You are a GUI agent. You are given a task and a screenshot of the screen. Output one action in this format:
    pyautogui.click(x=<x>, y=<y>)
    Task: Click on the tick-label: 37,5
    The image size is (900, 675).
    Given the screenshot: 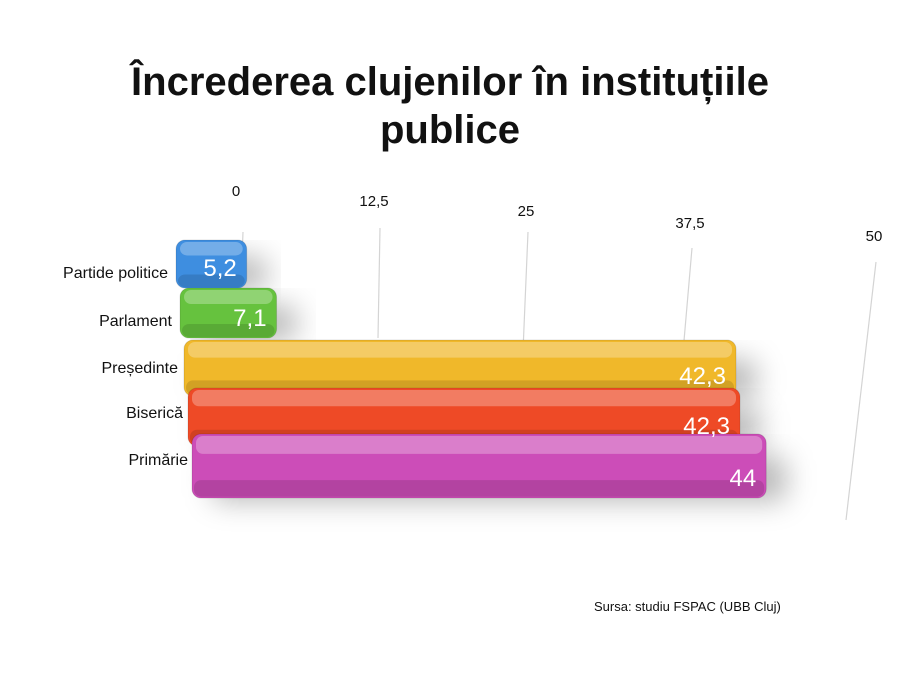 What is the action you would take?
    pyautogui.click(x=689, y=223)
    